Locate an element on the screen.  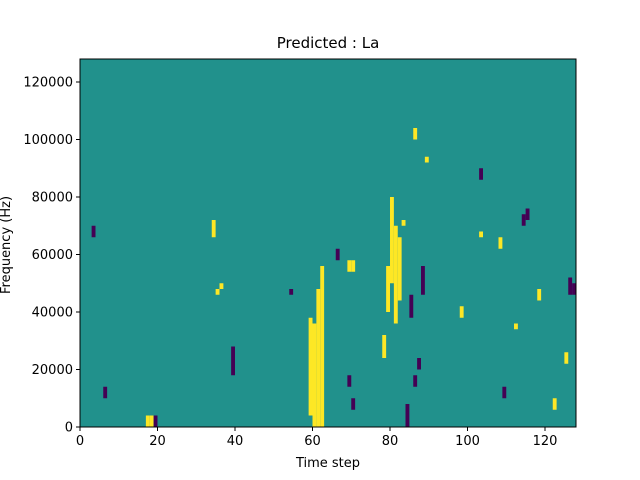
x-tick-label: 80 is located at coordinates (390, 441).